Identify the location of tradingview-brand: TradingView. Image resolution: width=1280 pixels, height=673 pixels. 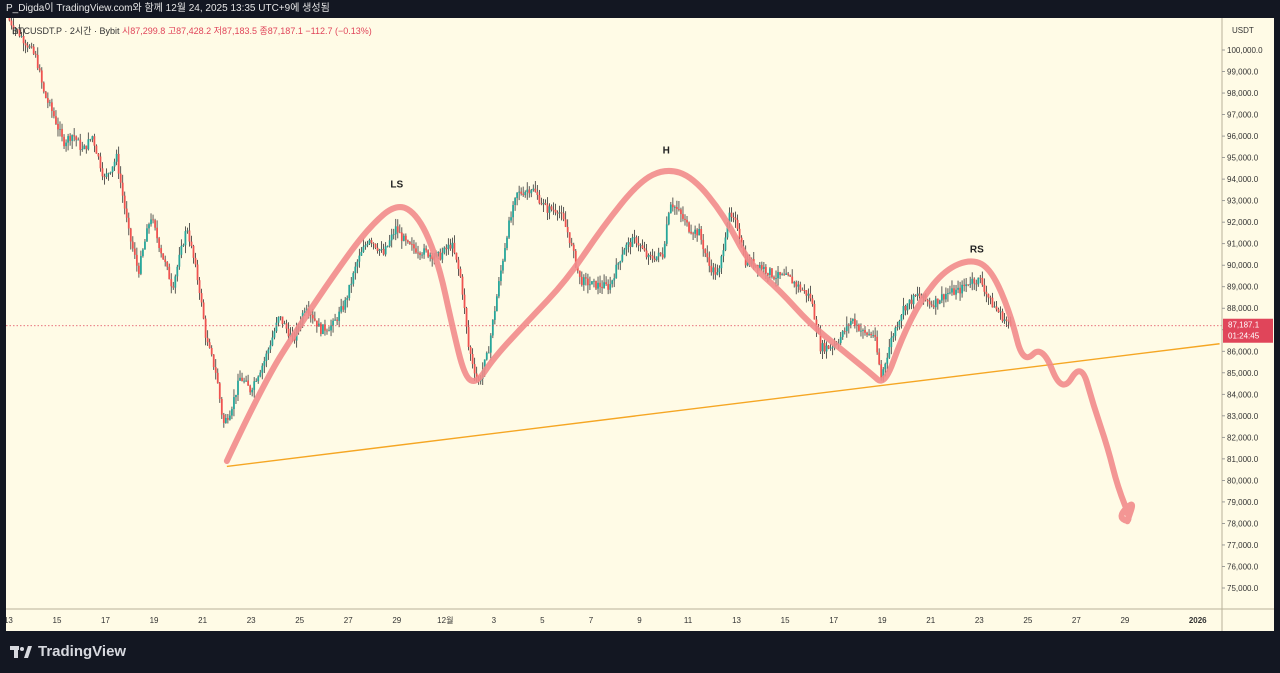
(68, 651).